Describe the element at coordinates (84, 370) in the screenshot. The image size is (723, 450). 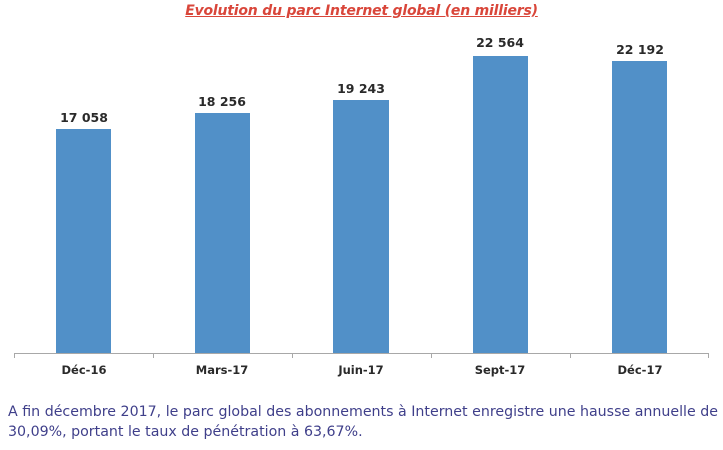
I see `x-axis-label: Déc-16` at that location.